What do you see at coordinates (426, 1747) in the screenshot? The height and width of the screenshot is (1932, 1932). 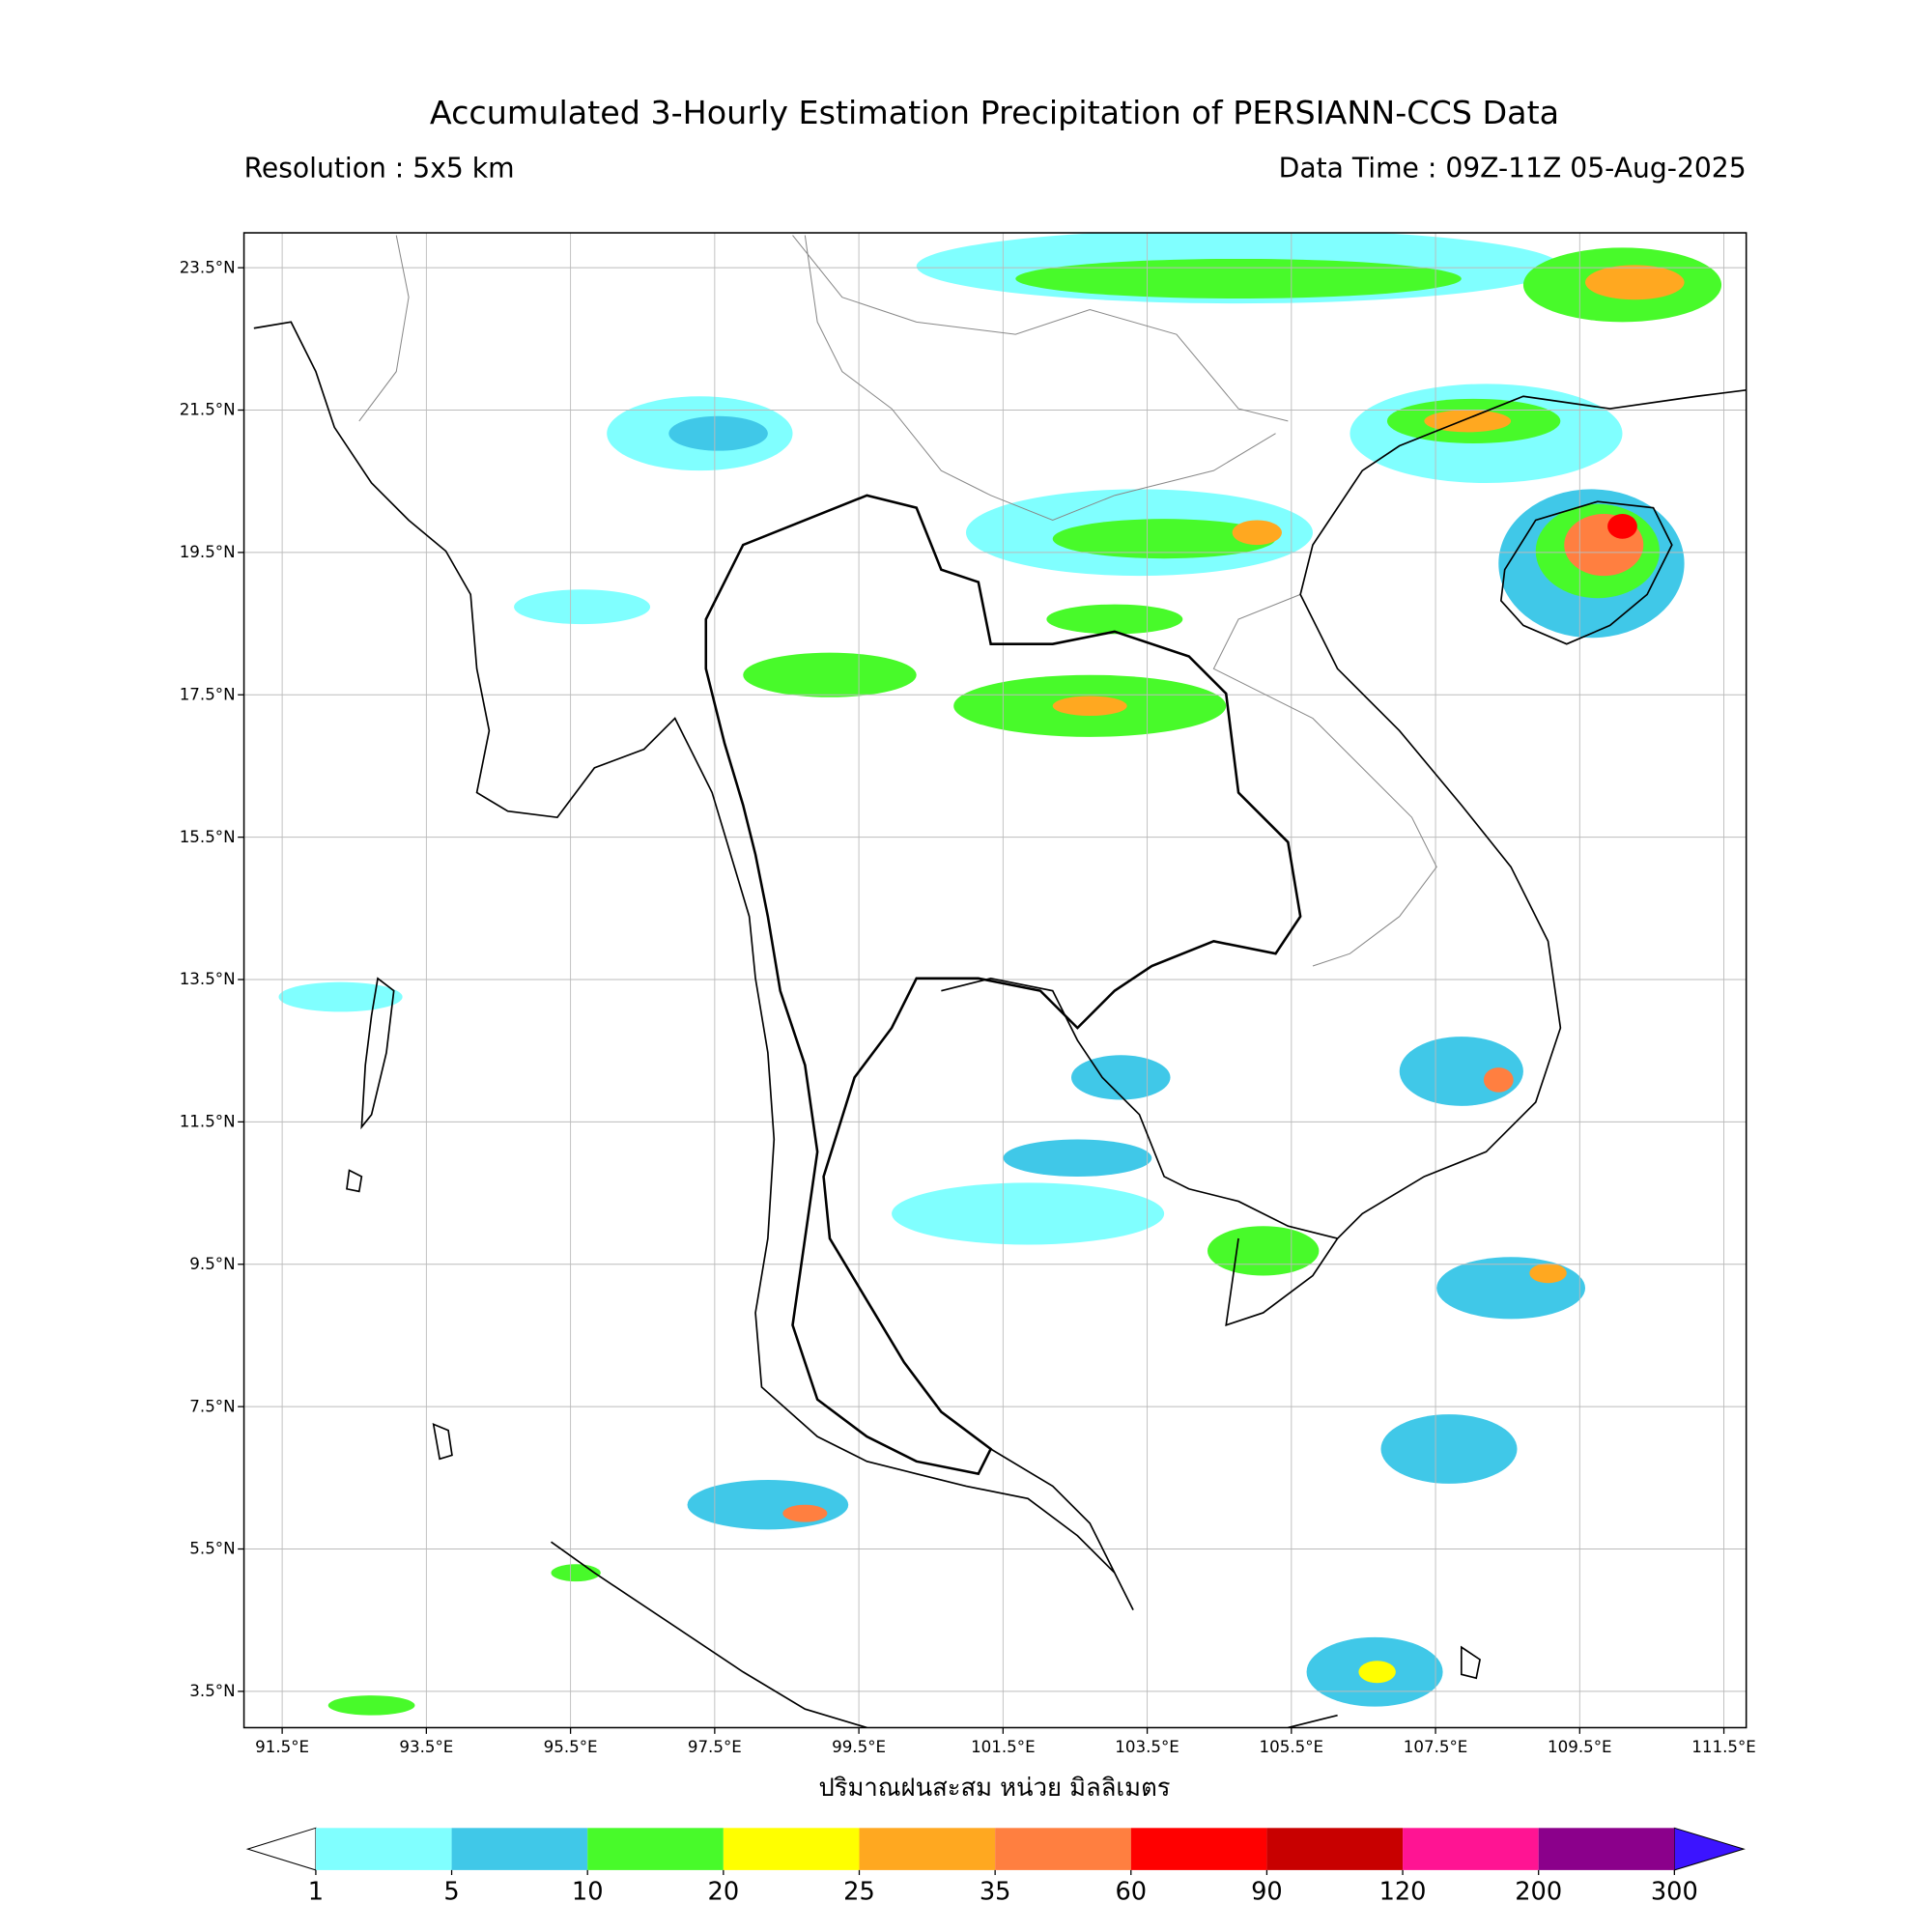 I see `x-tick-label: 93.5°E` at bounding box center [426, 1747].